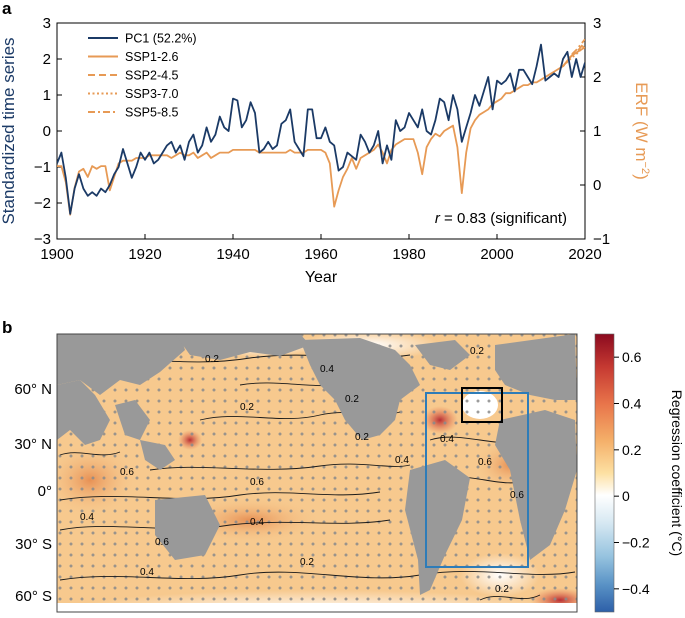 The height and width of the screenshot is (618, 685). I want to click on north-america-land, so click(360, 389).